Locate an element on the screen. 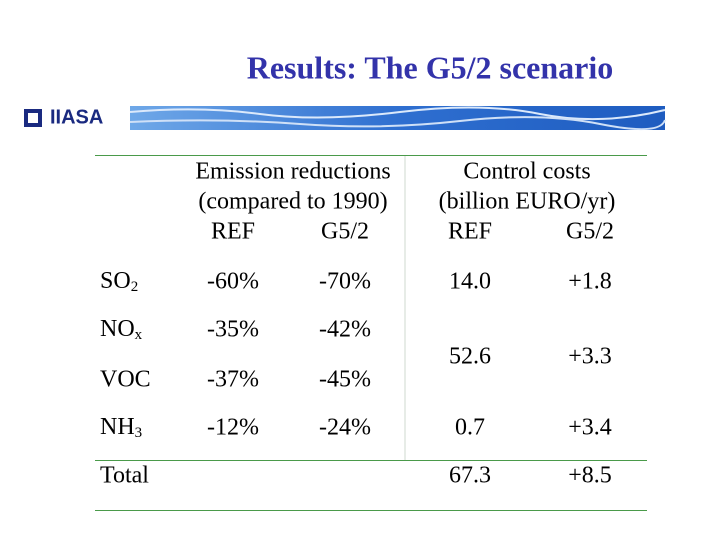  cell: 67.3 is located at coordinates (470, 475).